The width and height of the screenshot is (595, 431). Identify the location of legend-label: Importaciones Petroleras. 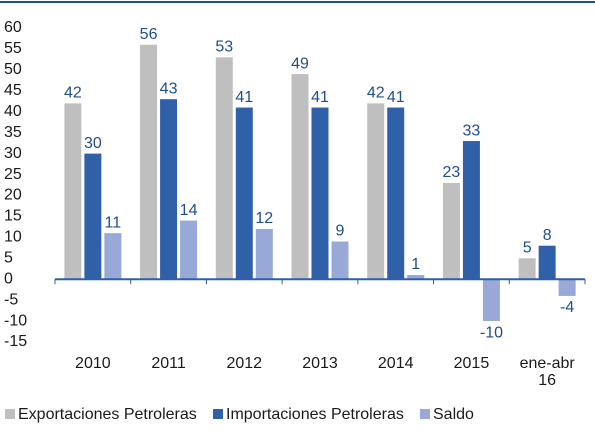
(315, 414).